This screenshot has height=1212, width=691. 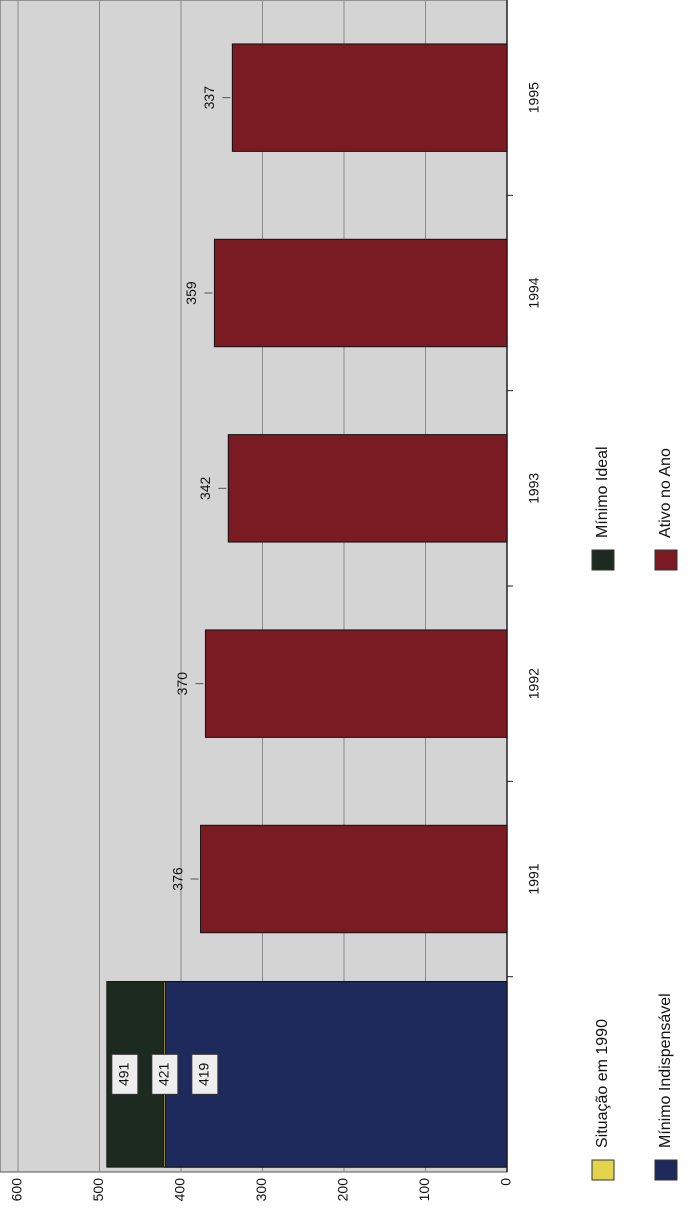 What do you see at coordinates (180, 1190) in the screenshot?
I see `y-tick-label: 400` at bounding box center [180, 1190].